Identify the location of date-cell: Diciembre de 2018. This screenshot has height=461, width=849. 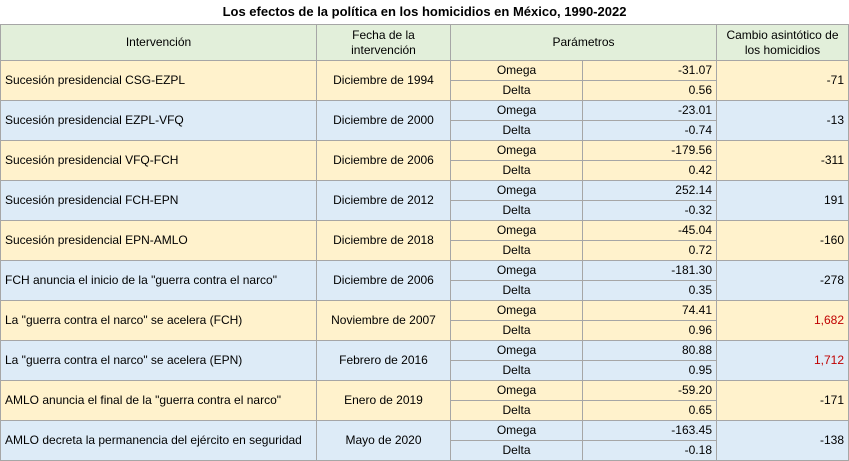
(383, 240).